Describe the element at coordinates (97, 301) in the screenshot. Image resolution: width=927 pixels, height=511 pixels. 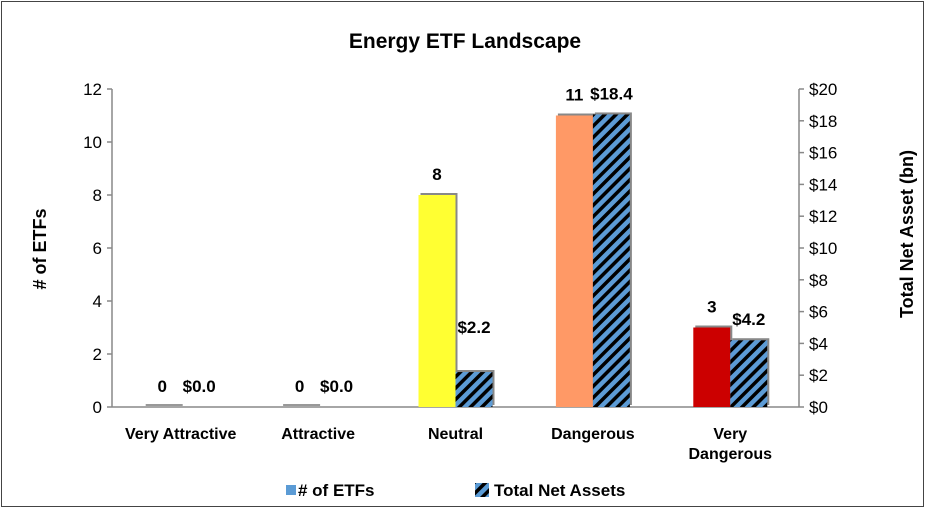
I see `y-tick-label-left: 4` at that location.